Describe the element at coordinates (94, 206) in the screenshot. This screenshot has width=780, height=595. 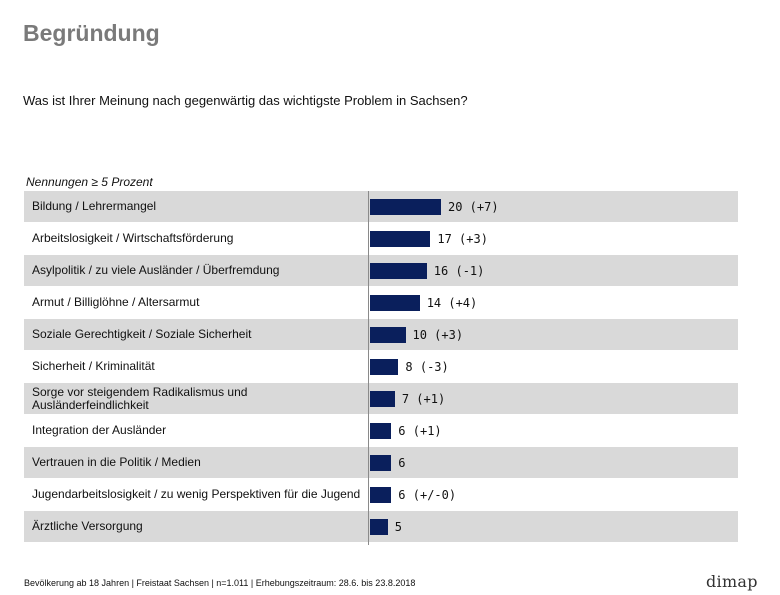
I see `category-label: Bildung / Lehrermangel` at that location.